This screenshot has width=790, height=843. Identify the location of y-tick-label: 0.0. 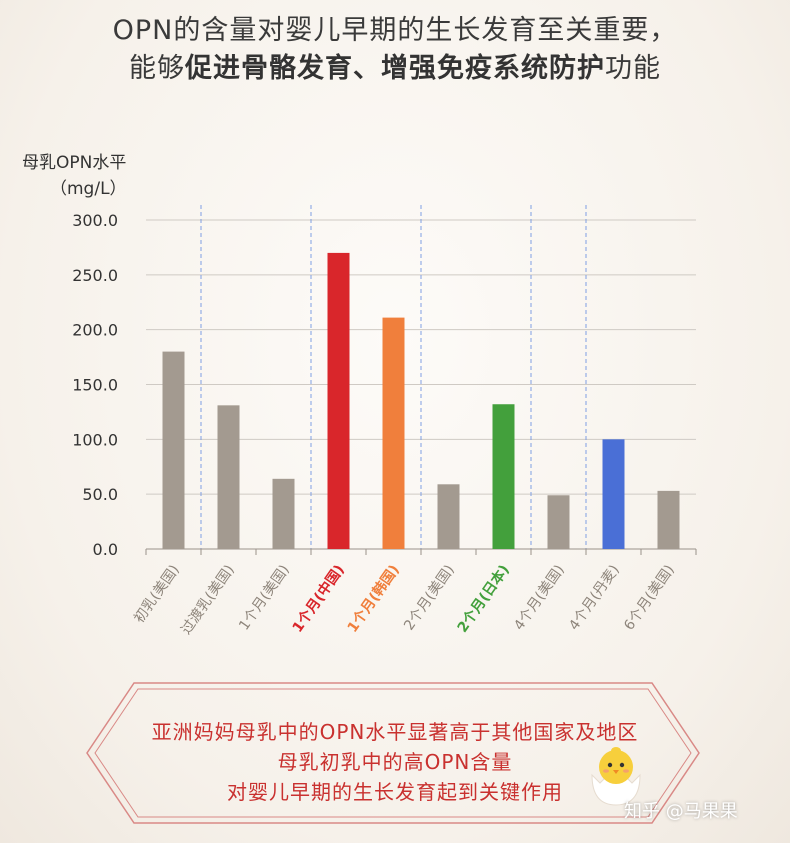
(105, 549).